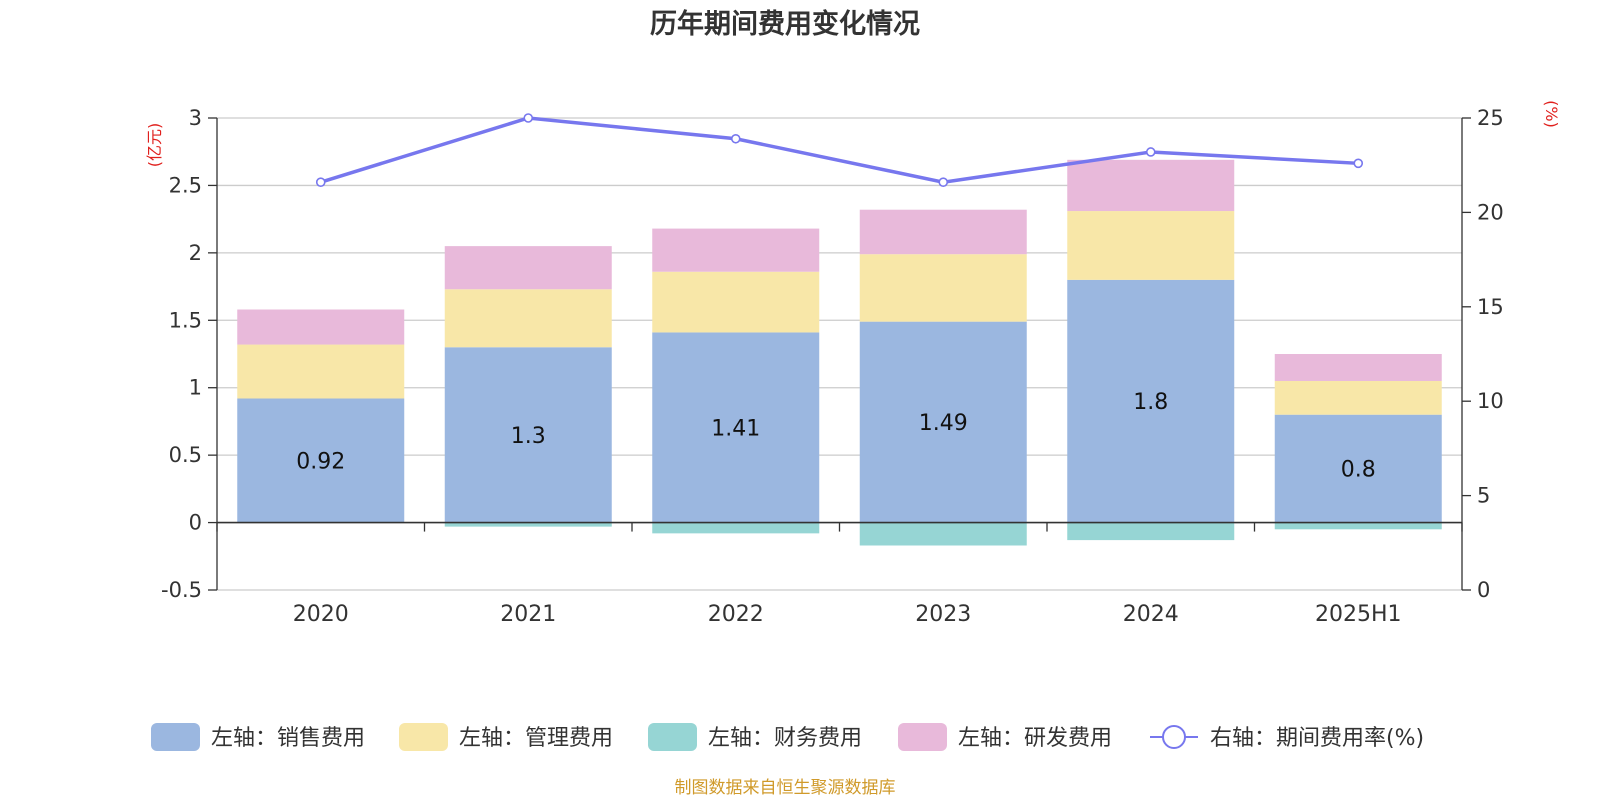 Image resolution: width=1600 pixels, height=800 pixels. What do you see at coordinates (835, 436) in the screenshot?
I see `data-labels: 0.92 1.3 1.41 1.49 1.8 0.8` at bounding box center [835, 436].